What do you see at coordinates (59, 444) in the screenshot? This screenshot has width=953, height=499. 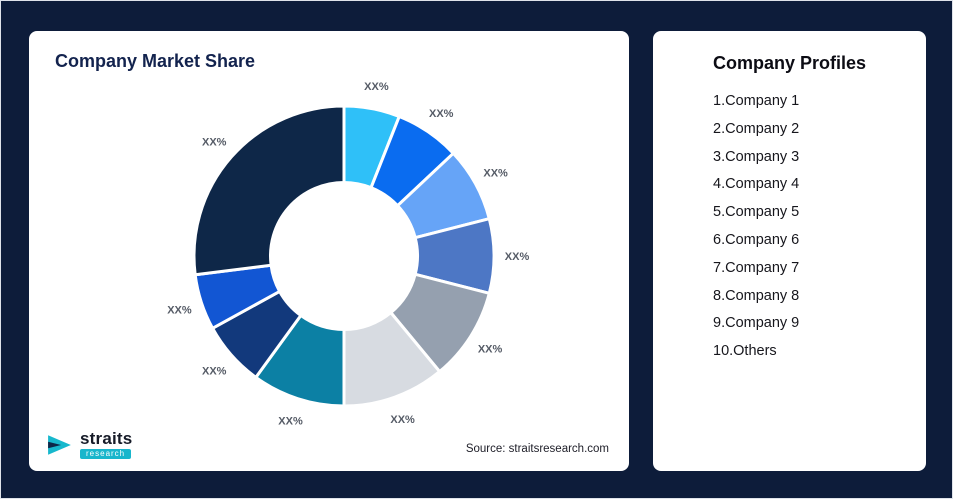 I see `straits-logo-icon` at bounding box center [59, 444].